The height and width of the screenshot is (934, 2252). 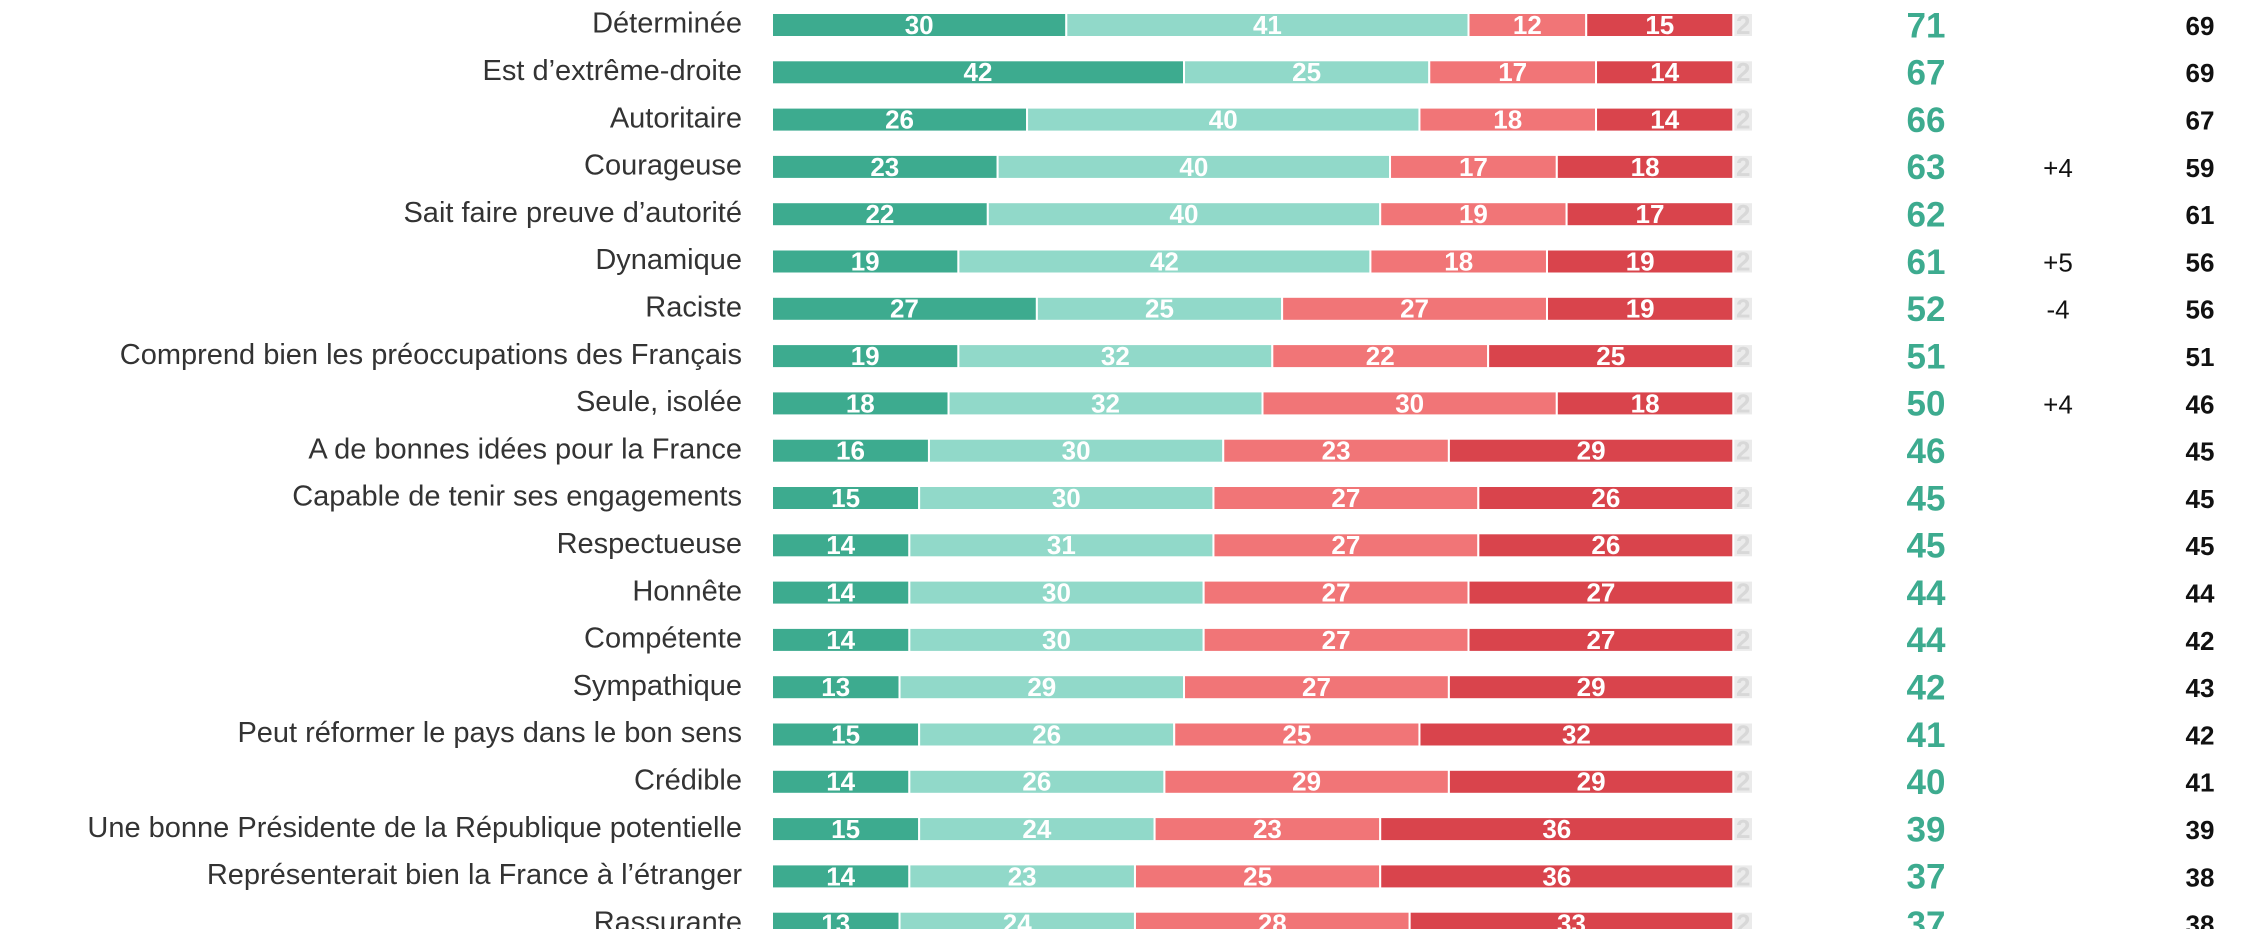 I want to click on column-value: -4, so click(x=2057, y=310).